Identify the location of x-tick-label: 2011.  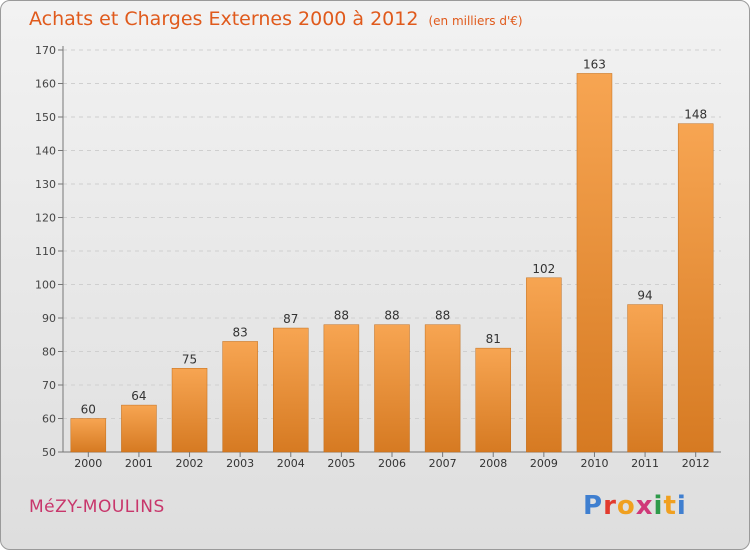
(645, 463).